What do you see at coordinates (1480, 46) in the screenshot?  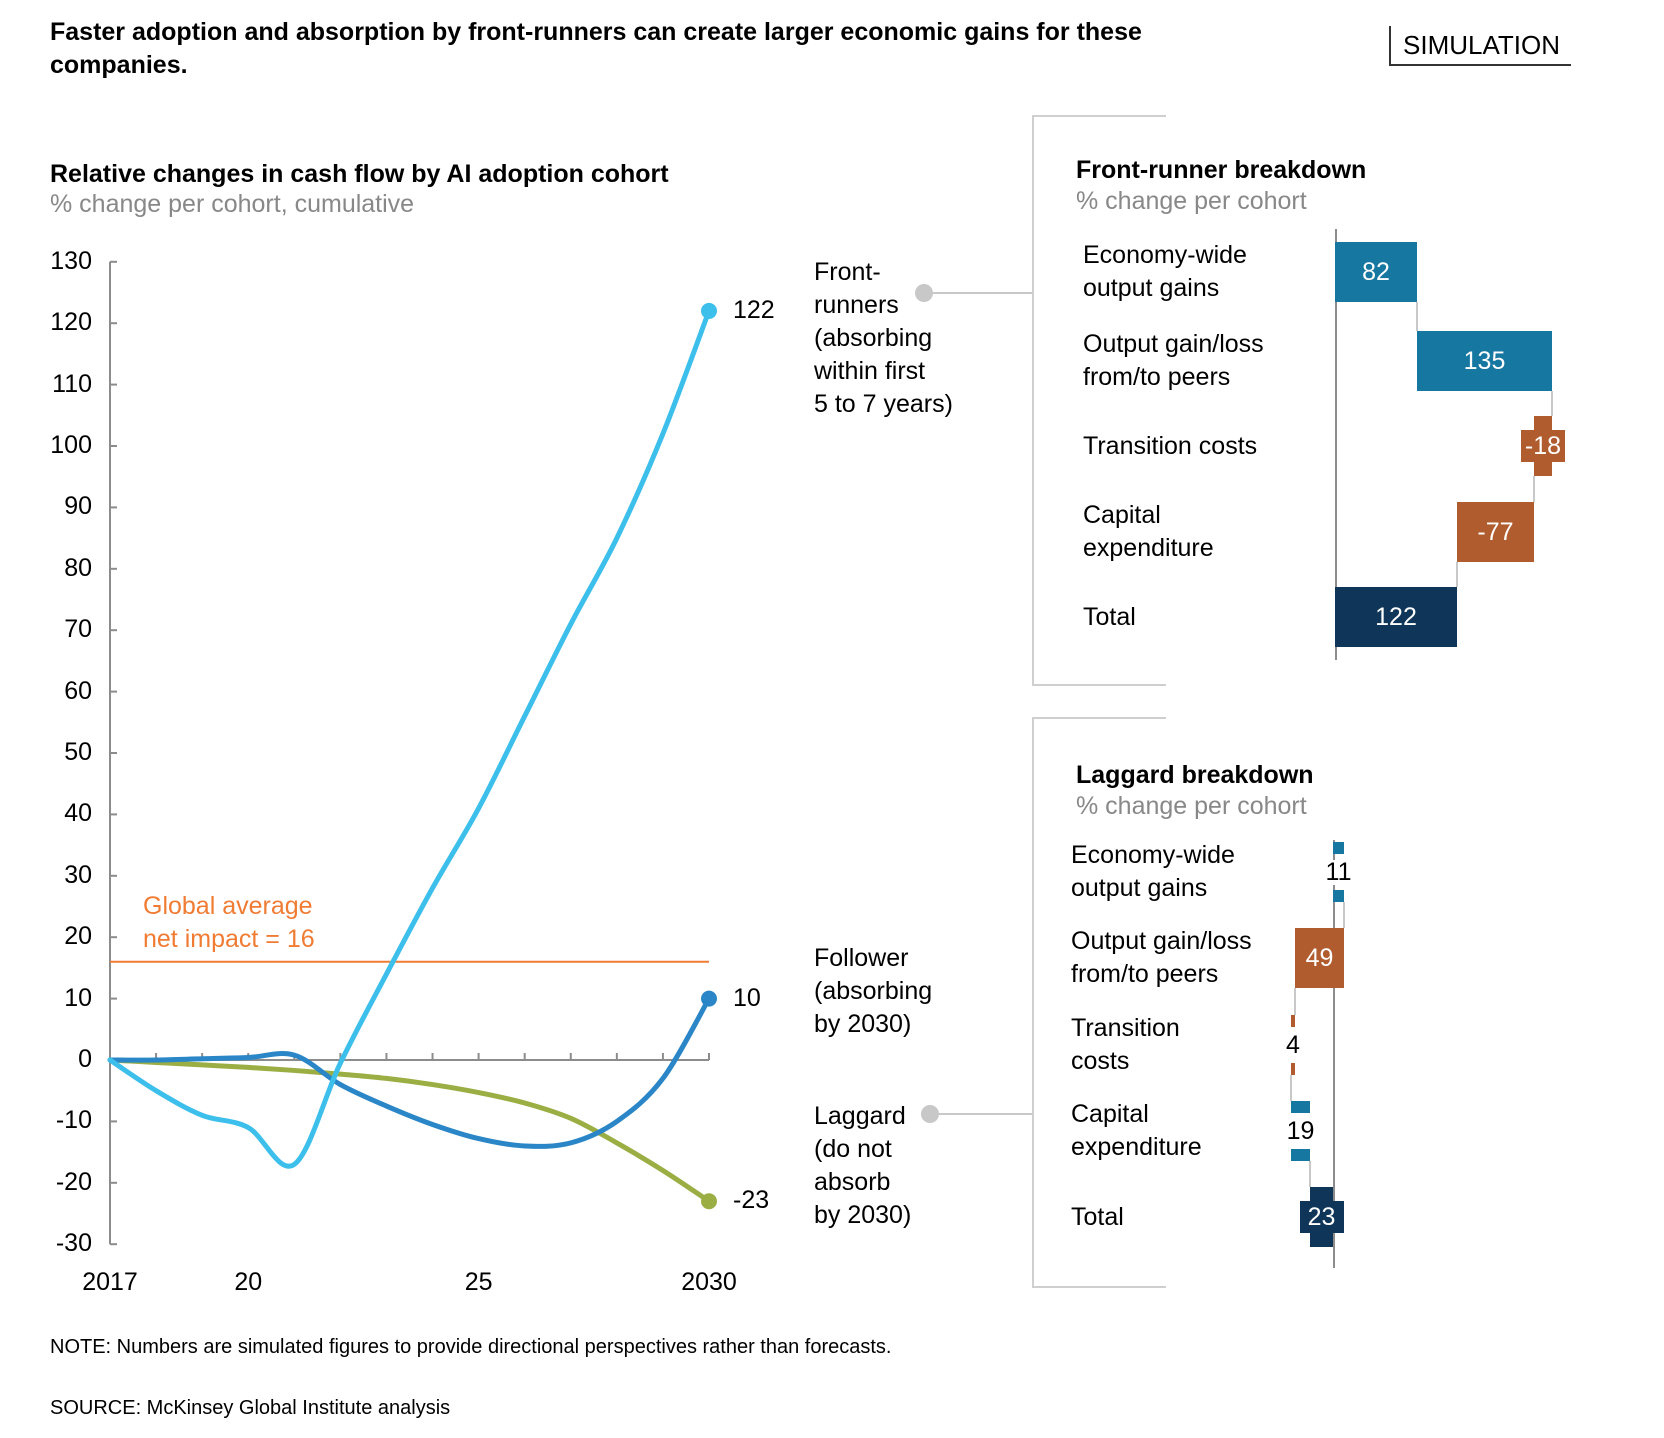 I see `simulation-badge: SIMULATION` at bounding box center [1480, 46].